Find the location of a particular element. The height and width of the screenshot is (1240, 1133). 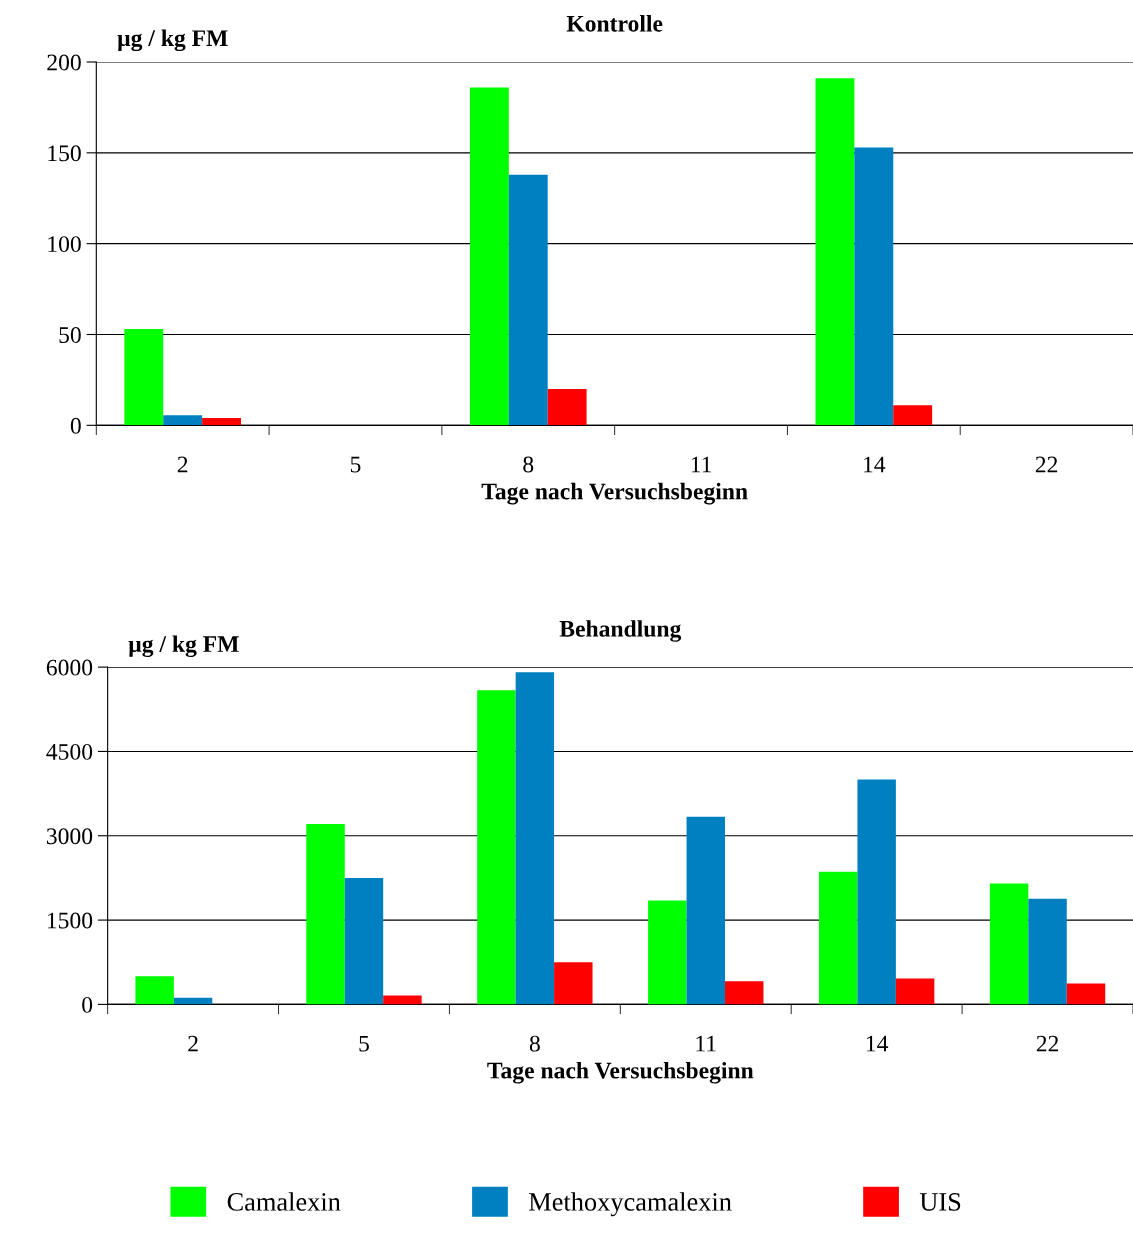

y-tick-label: 4500 is located at coordinates (69, 751).